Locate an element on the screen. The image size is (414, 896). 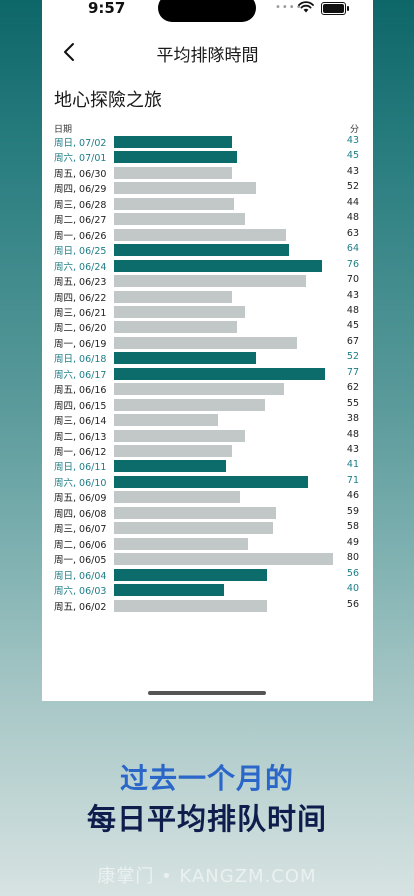
table-row: 周一, 06/12 43 is located at coordinates (207, 450).